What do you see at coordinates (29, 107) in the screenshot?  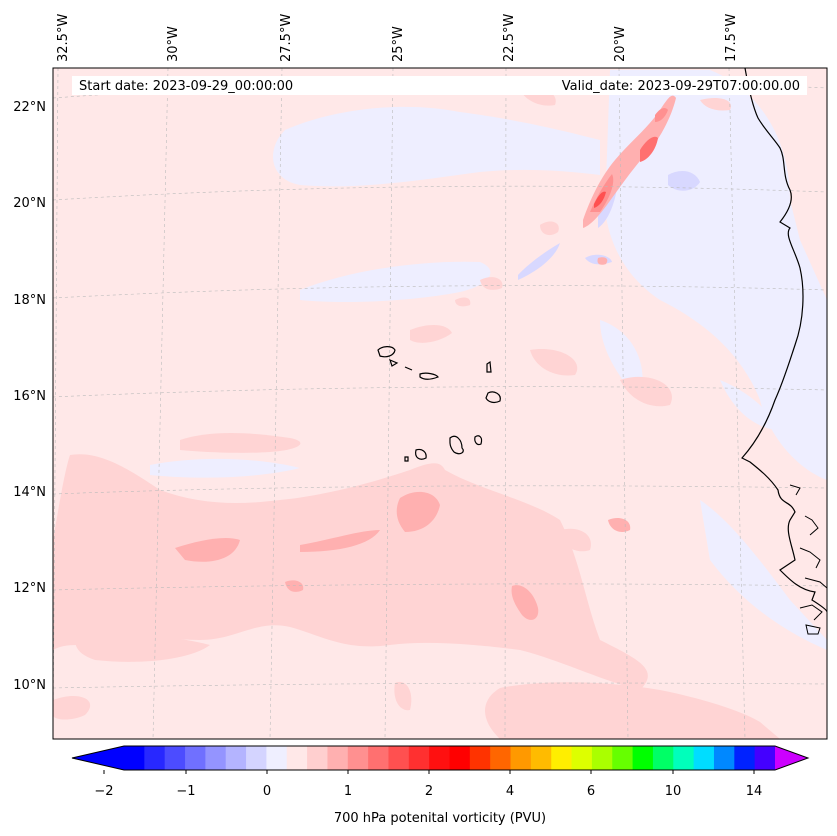 I see `lat-label: 22°N` at bounding box center [29, 107].